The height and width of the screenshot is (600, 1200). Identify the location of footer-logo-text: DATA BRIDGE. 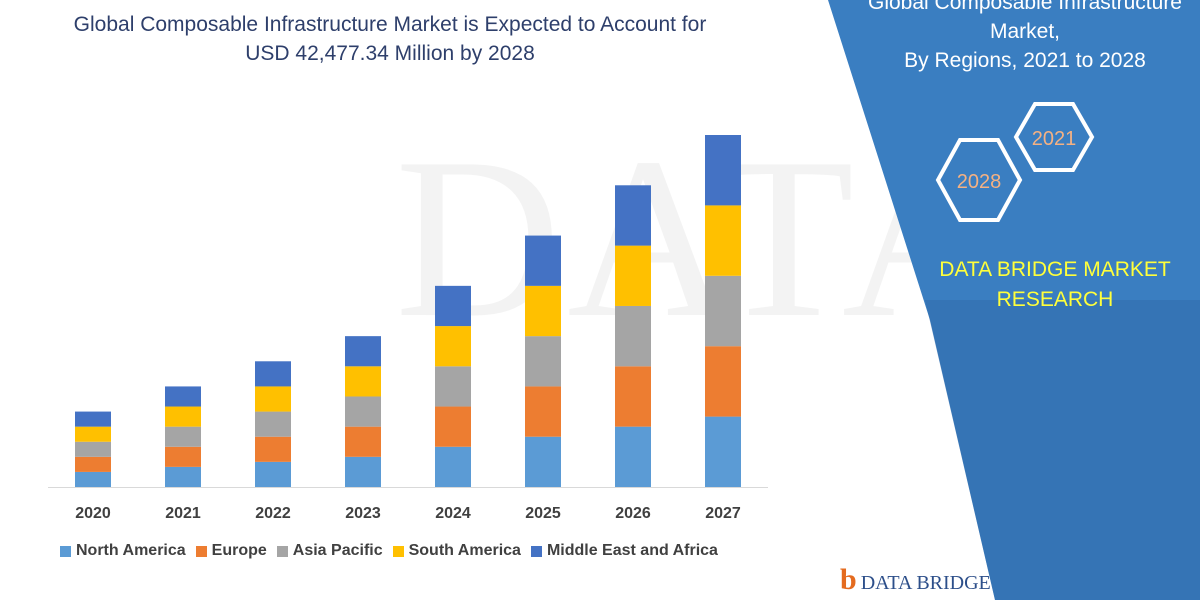
(925, 583).